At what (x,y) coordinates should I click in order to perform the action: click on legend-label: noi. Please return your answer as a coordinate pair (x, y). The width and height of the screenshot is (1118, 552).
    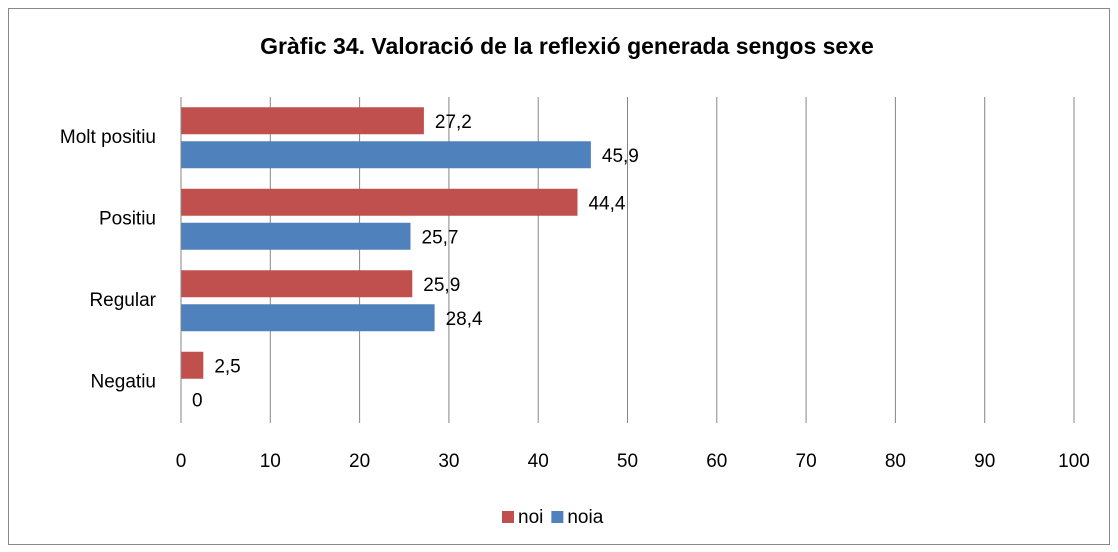
    Looking at the image, I should click on (530, 517).